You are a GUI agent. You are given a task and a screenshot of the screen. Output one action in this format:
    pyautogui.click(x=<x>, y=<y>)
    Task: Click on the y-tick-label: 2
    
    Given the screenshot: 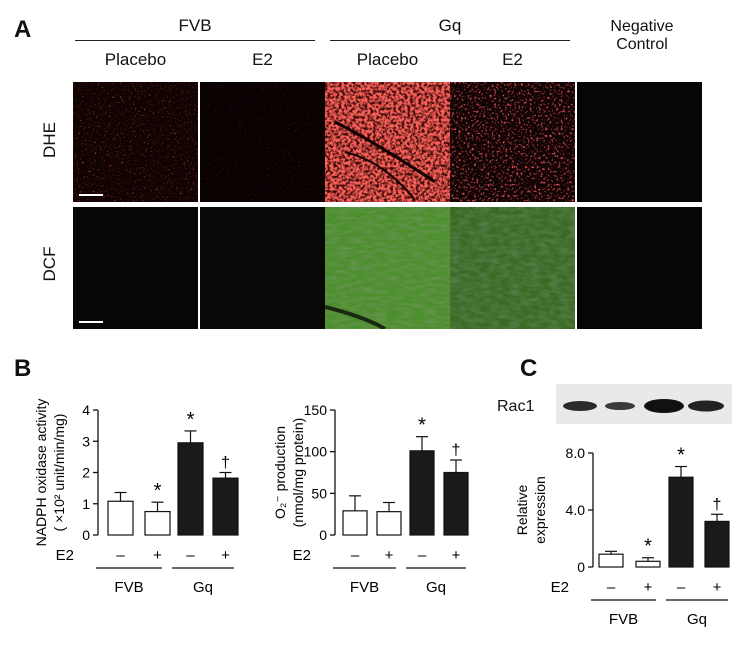 What is the action you would take?
    pyautogui.click(x=86, y=473)
    